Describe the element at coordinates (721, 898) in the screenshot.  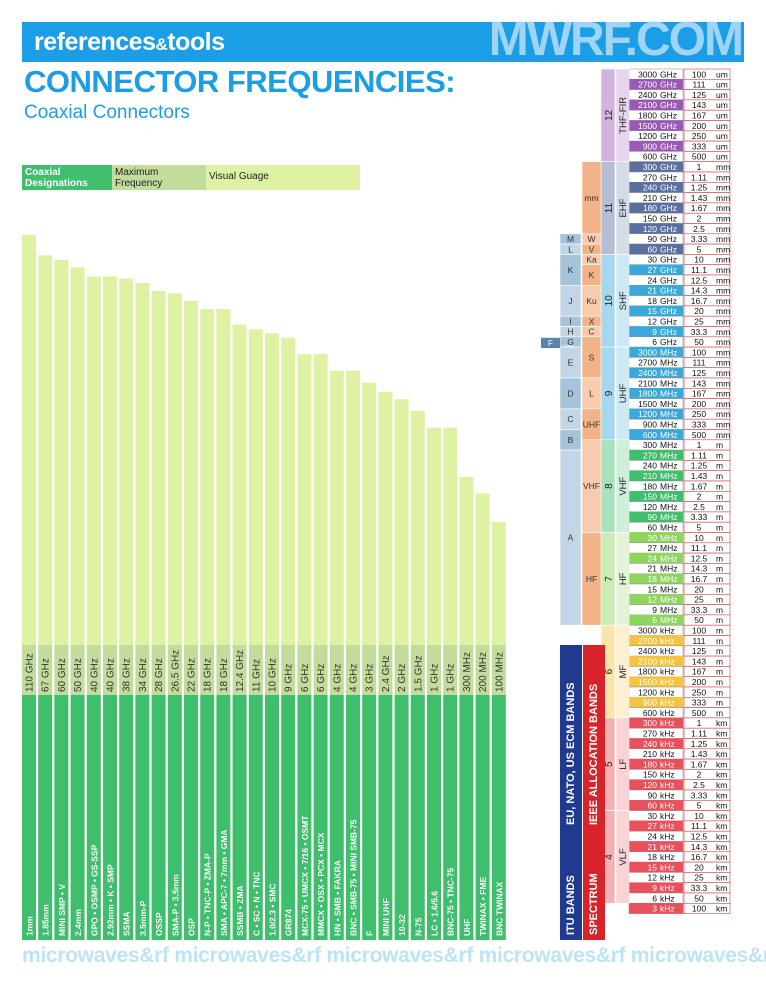
I see `spectrum-wavelength-unit: km` at that location.